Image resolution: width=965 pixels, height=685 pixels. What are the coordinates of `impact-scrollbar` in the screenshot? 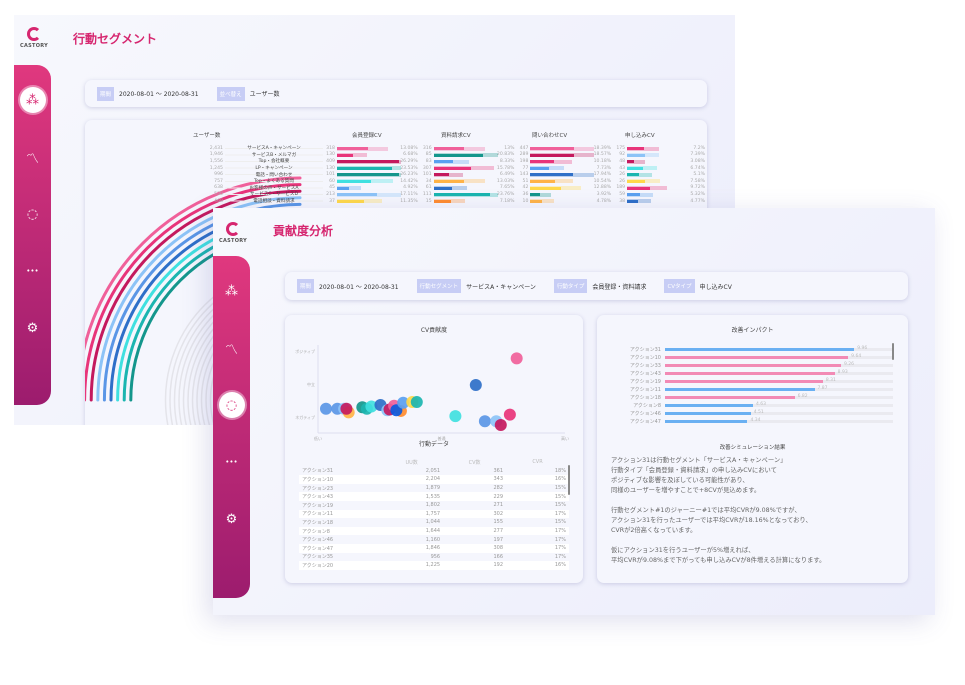 It's located at (893, 351).